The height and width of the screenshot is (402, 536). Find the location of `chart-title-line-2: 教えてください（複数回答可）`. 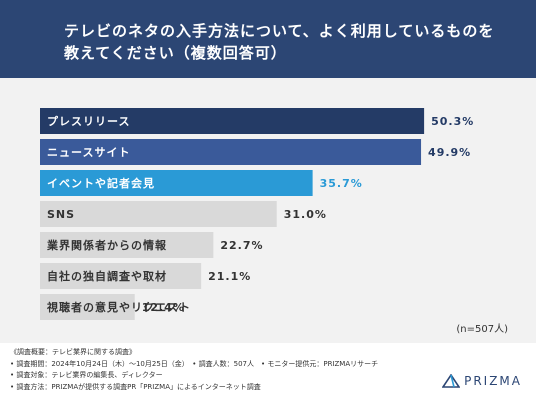

chart-title-line-2: 教えてください（複数回答可） is located at coordinates (175, 53).